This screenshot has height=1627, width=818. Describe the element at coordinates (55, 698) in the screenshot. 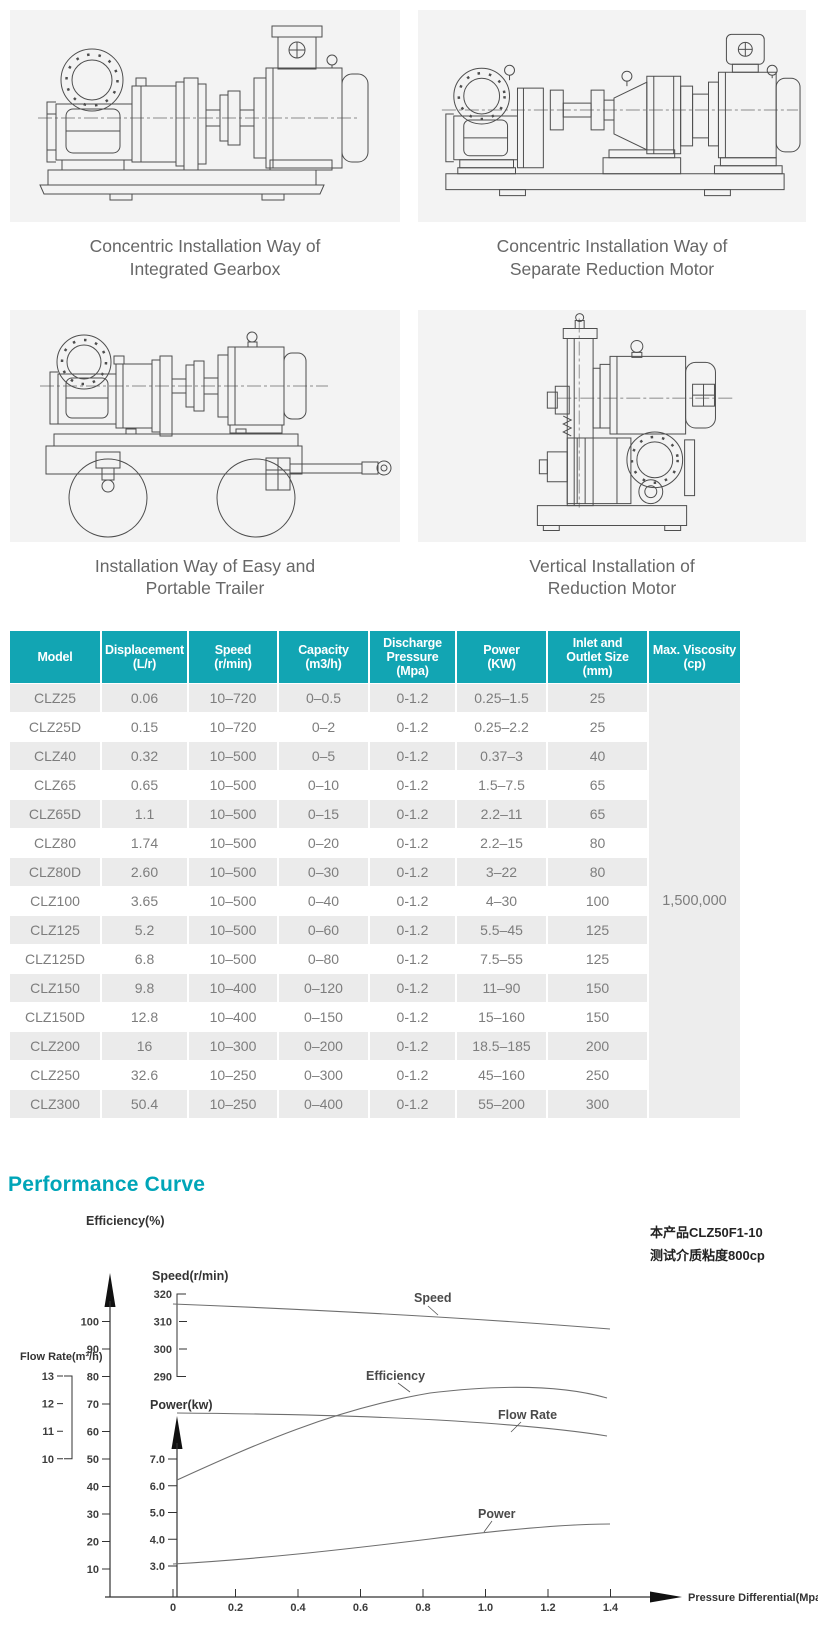

I see `model-cell: CLZ25` at that location.